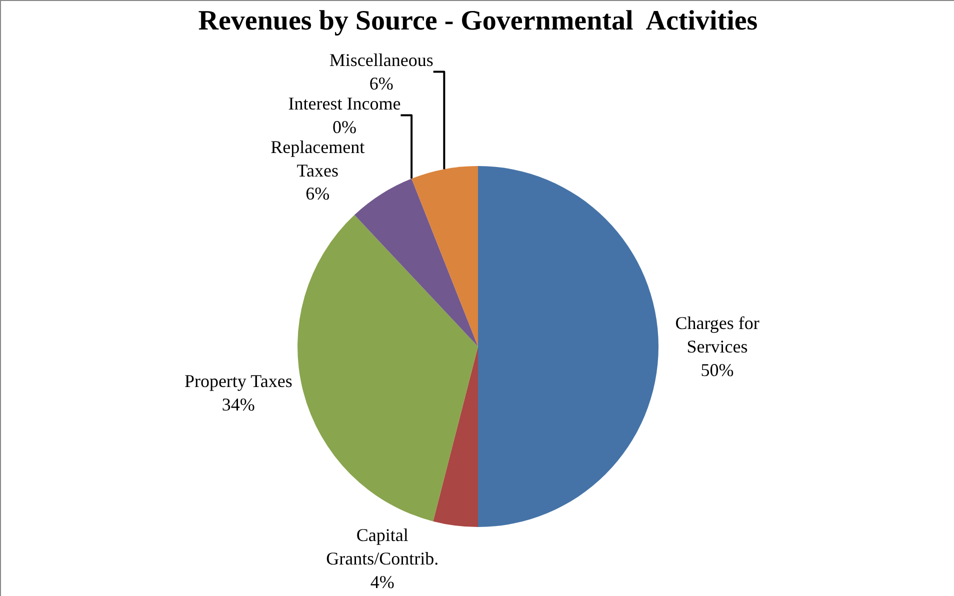 This screenshot has width=954, height=596. I want to click on chart-title: Revenues by Source - Governmental Activities, so click(478, 21).